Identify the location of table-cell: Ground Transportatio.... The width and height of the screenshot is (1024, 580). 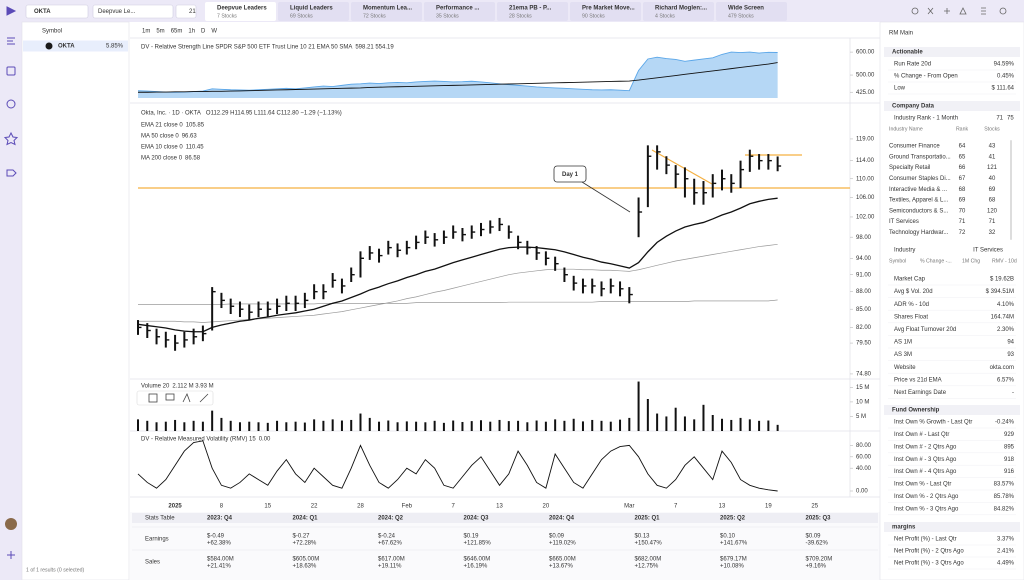
(920, 157).